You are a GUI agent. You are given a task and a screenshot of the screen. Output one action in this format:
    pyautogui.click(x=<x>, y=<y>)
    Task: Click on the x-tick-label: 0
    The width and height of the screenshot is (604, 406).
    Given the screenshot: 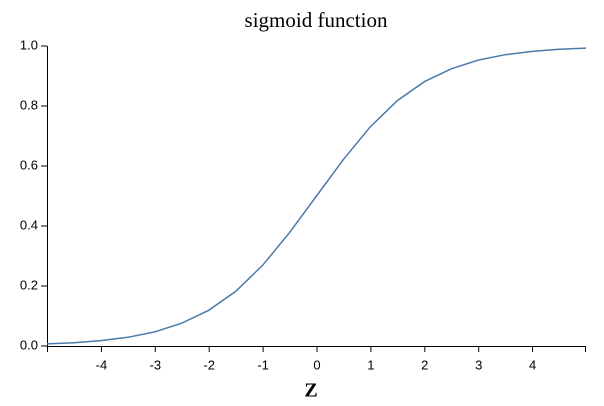 What is the action you would take?
    pyautogui.click(x=316, y=364)
    